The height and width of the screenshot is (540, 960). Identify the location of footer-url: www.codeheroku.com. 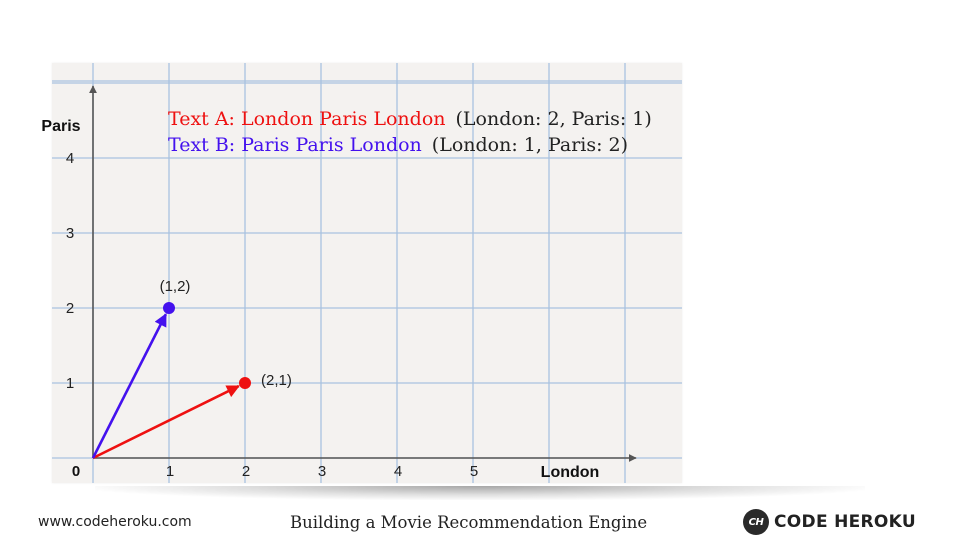
(115, 522).